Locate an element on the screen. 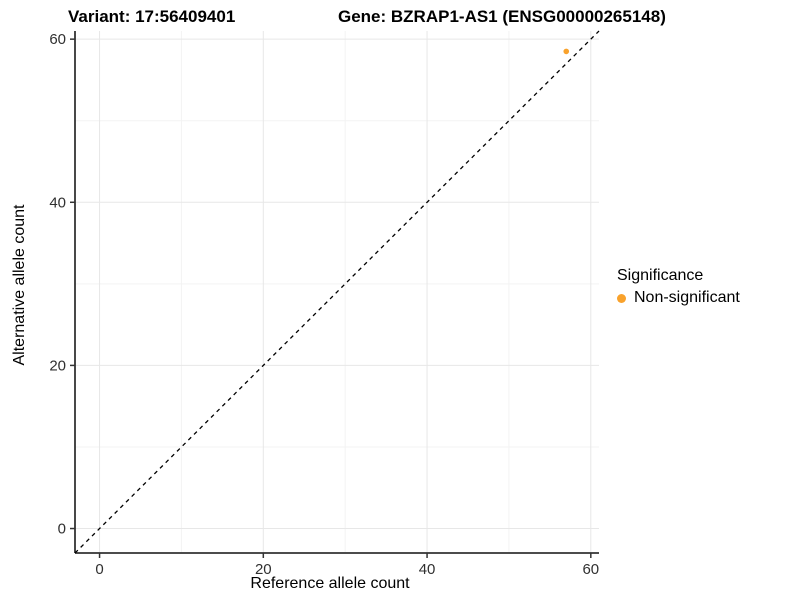 The image size is (800, 600). y-tick-label: 60 is located at coordinates (57, 39).